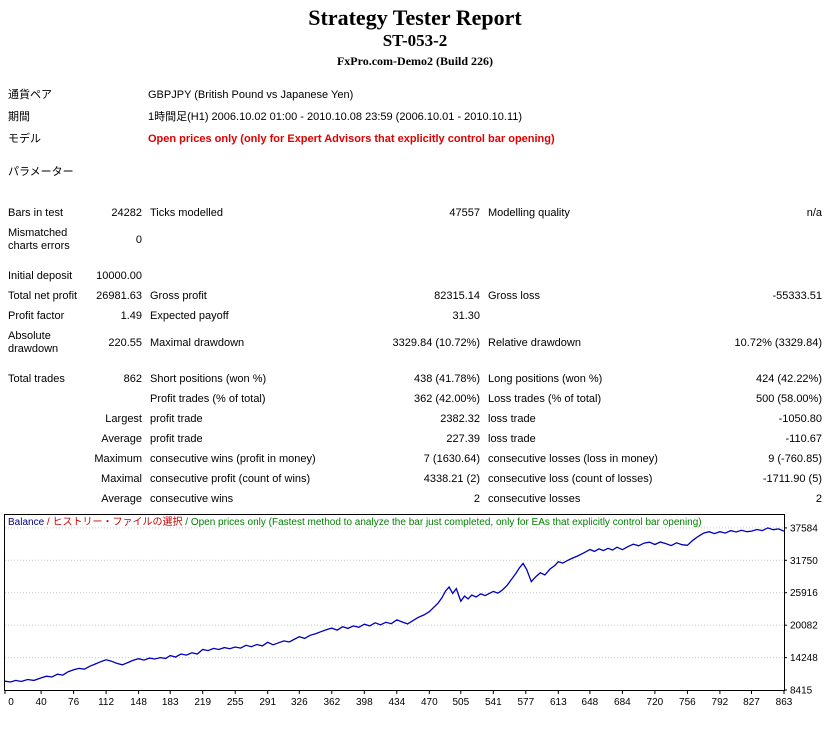  I want to click on stats-row: Profit factor 1.49 Expected payoff 31.30, so click(419, 316).